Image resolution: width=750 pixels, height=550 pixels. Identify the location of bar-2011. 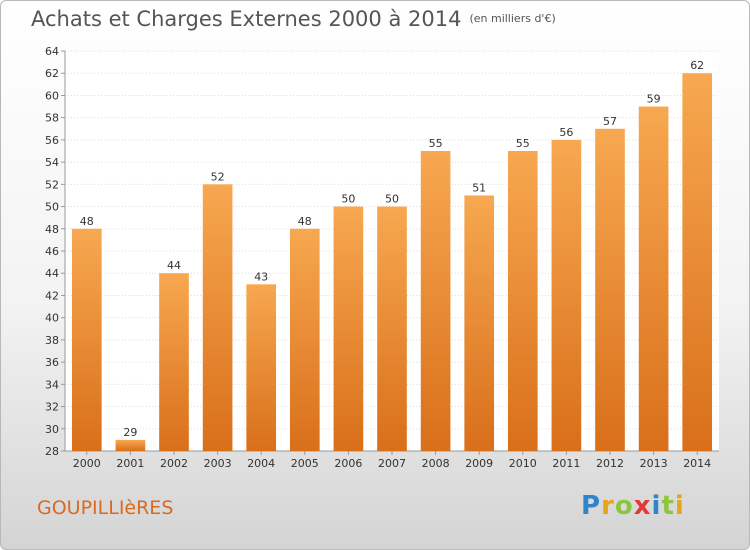
(566, 295).